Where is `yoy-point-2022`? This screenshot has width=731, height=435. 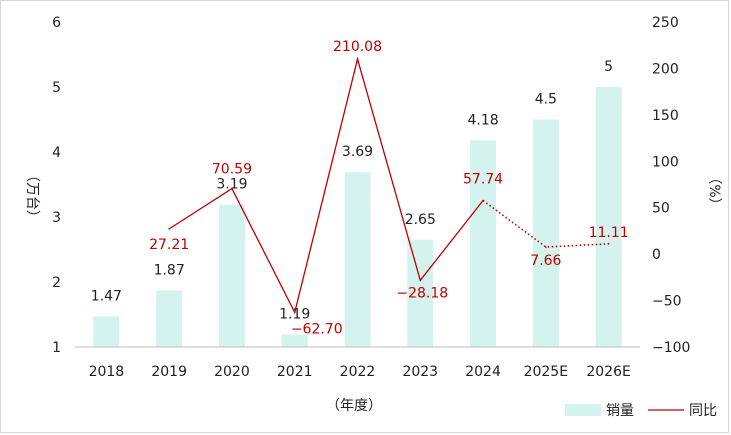 yoy-point-2022 is located at coordinates (357, 59).